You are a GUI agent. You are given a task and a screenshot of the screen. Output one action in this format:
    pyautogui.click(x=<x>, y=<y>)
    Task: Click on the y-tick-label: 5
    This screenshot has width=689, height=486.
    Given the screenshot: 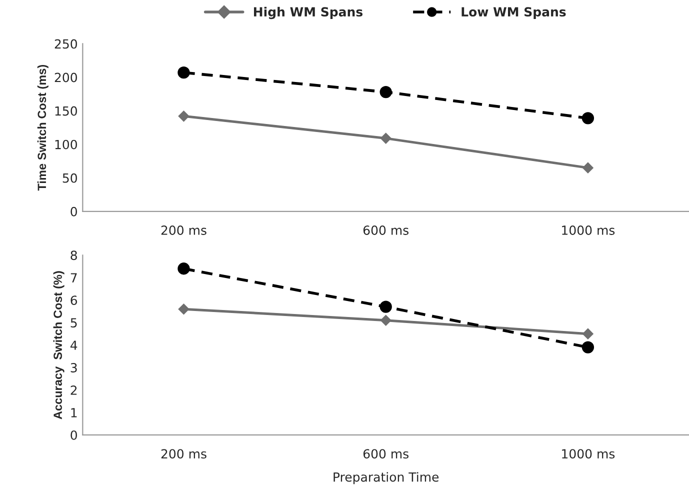 What is the action you would take?
    pyautogui.click(x=73, y=323)
    